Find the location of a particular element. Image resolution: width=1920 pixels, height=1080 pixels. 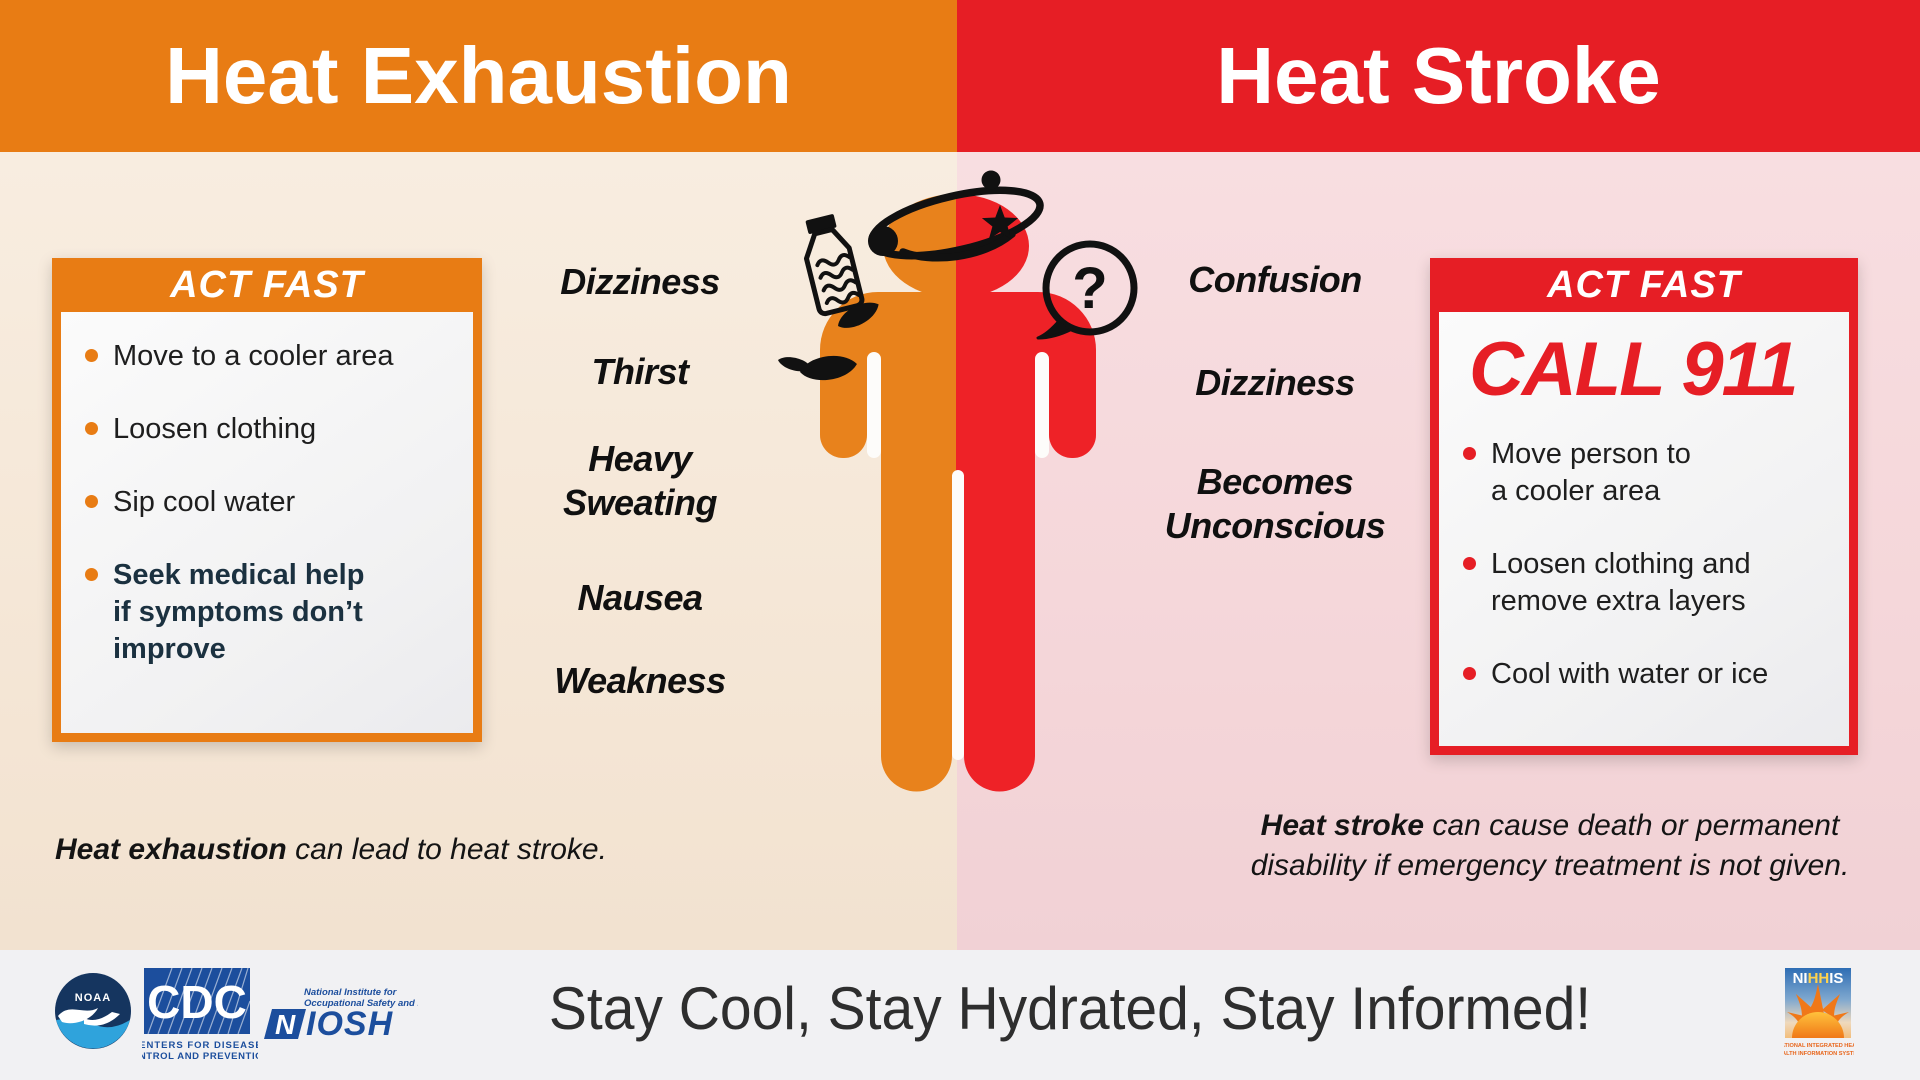

call-911-text: CALL 911 is located at coordinates (1634, 369).